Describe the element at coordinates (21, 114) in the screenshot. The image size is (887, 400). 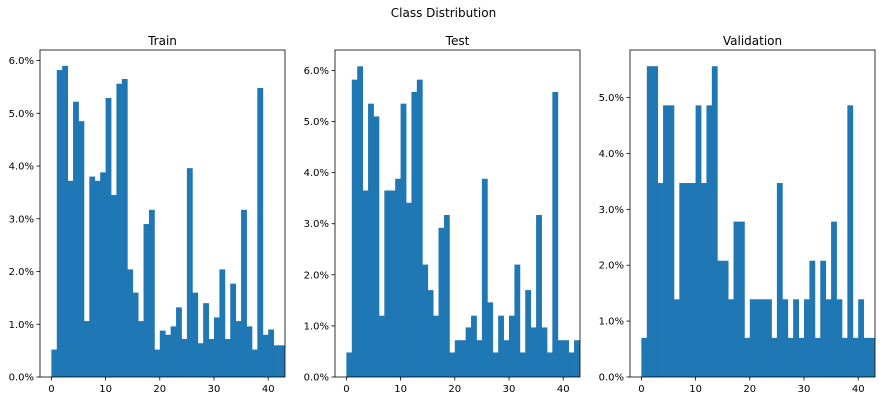
I see `train-ytick-label: 5.0%` at that location.